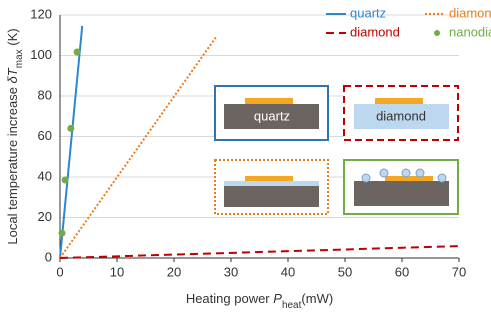 Image resolution: width=491 pixels, height=325 pixels. What do you see at coordinates (277, 298) in the screenshot?
I see `x-axis-title-part: P` at bounding box center [277, 298].